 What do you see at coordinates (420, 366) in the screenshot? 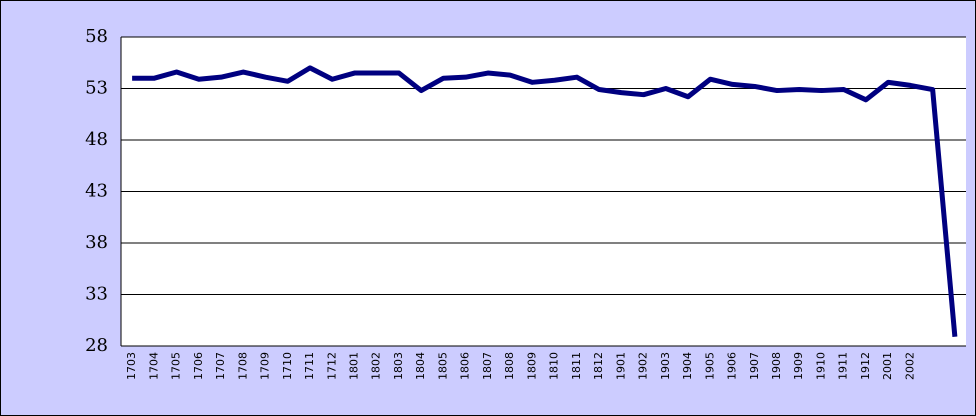
I see `x-tick-label: 1804` at bounding box center [420, 366].